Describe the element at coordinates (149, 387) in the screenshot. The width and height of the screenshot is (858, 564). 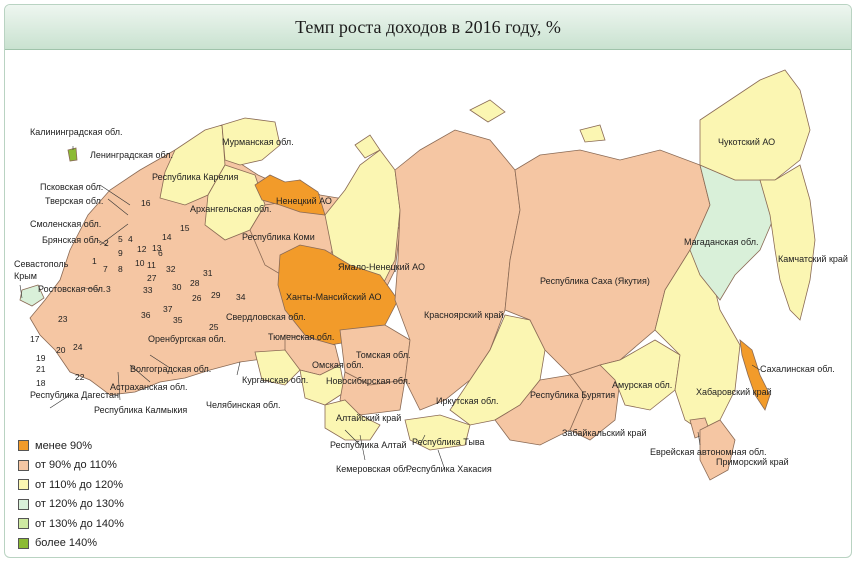
I see `label-astrakhan: Астраханская обл.` at that location.